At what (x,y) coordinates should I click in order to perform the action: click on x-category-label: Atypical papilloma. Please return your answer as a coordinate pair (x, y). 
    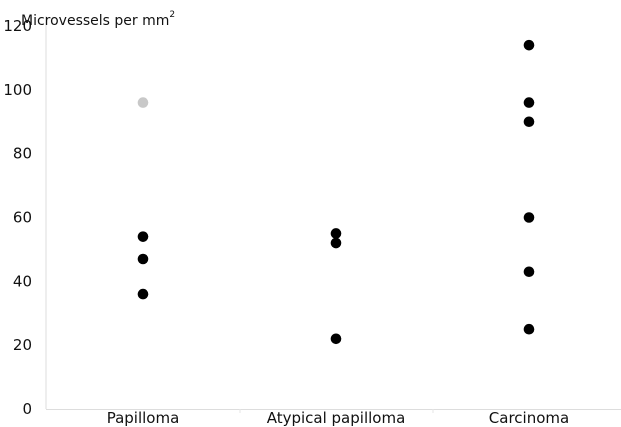
    Looking at the image, I should click on (336, 418).